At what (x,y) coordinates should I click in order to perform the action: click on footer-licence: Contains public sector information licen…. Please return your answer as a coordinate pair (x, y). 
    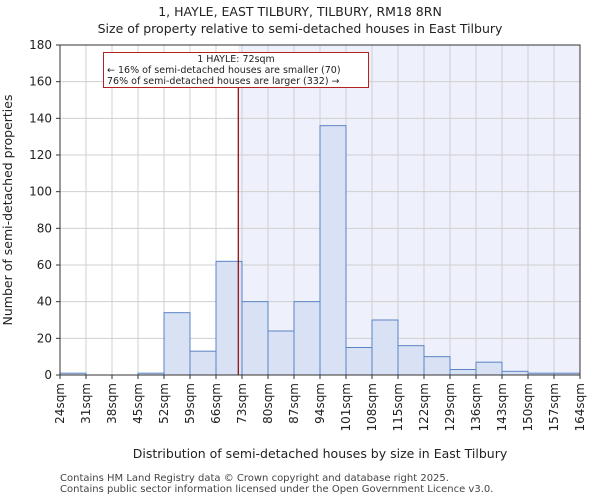
    Looking at the image, I should click on (277, 489).